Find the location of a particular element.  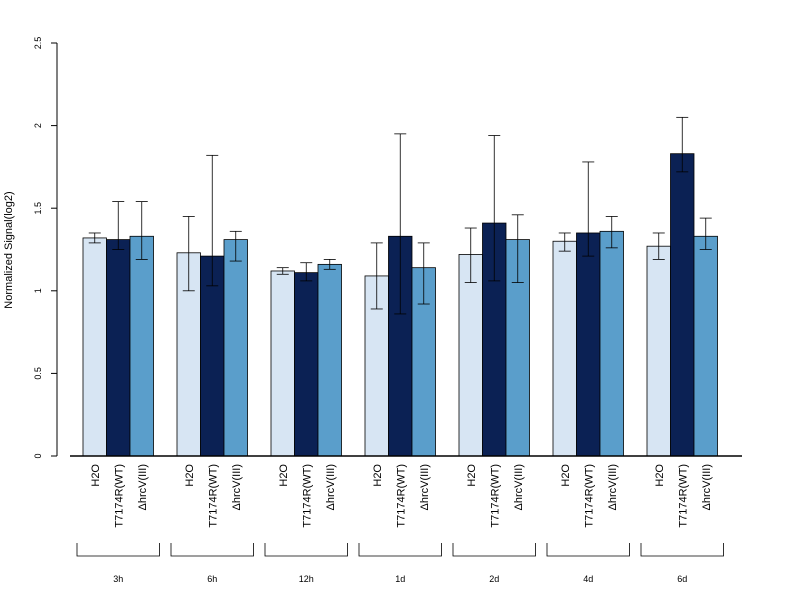

group-label: 6d is located at coordinates (682, 579).